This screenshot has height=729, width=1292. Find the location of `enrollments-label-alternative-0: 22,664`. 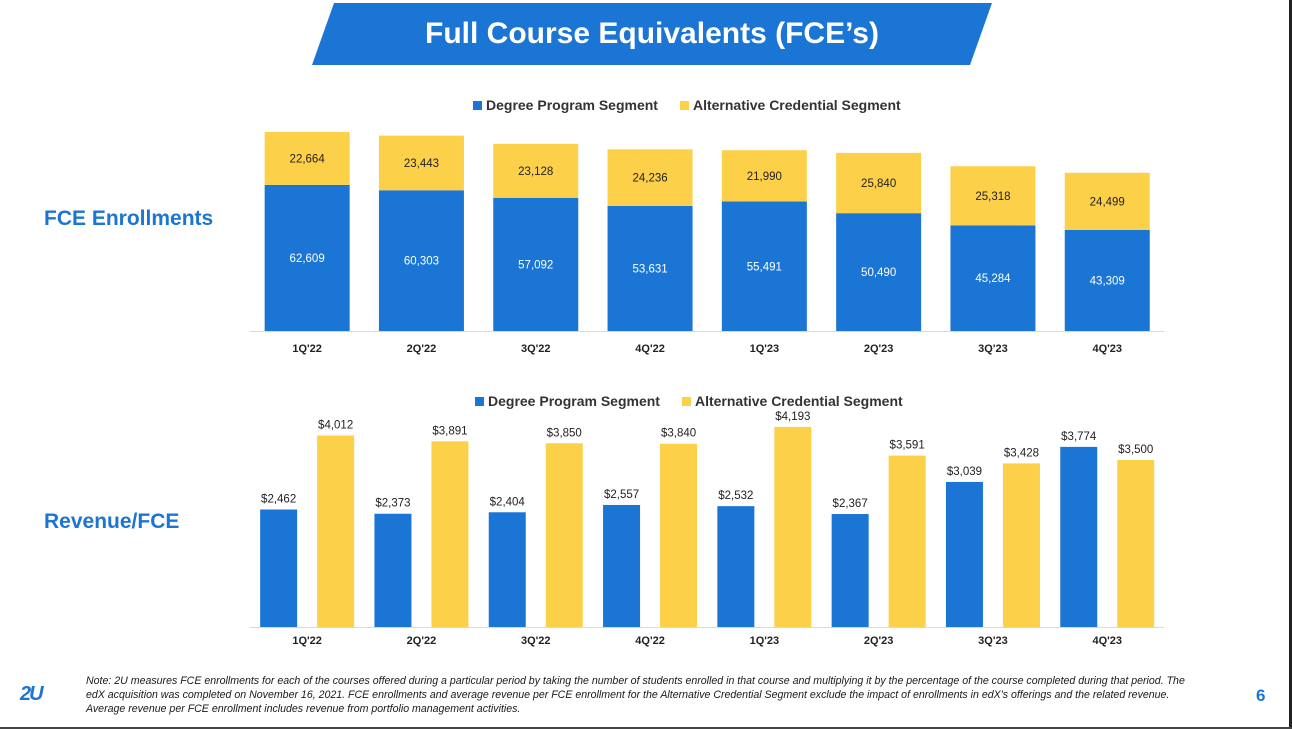

enrollments-label-alternative-0: 22,664 is located at coordinates (308, 159).